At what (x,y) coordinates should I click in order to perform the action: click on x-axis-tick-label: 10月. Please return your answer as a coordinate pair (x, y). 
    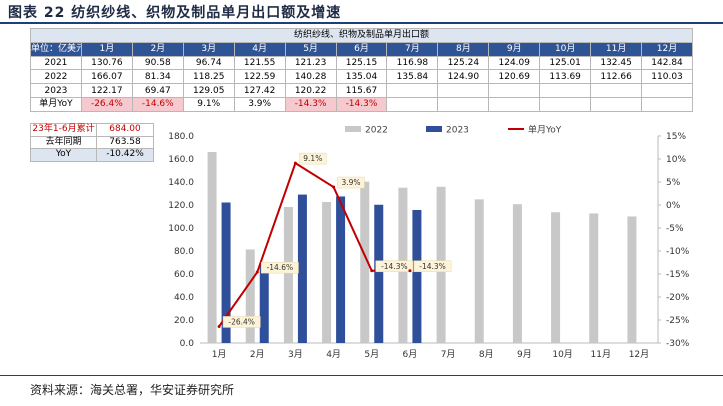
    Looking at the image, I should click on (562, 354).